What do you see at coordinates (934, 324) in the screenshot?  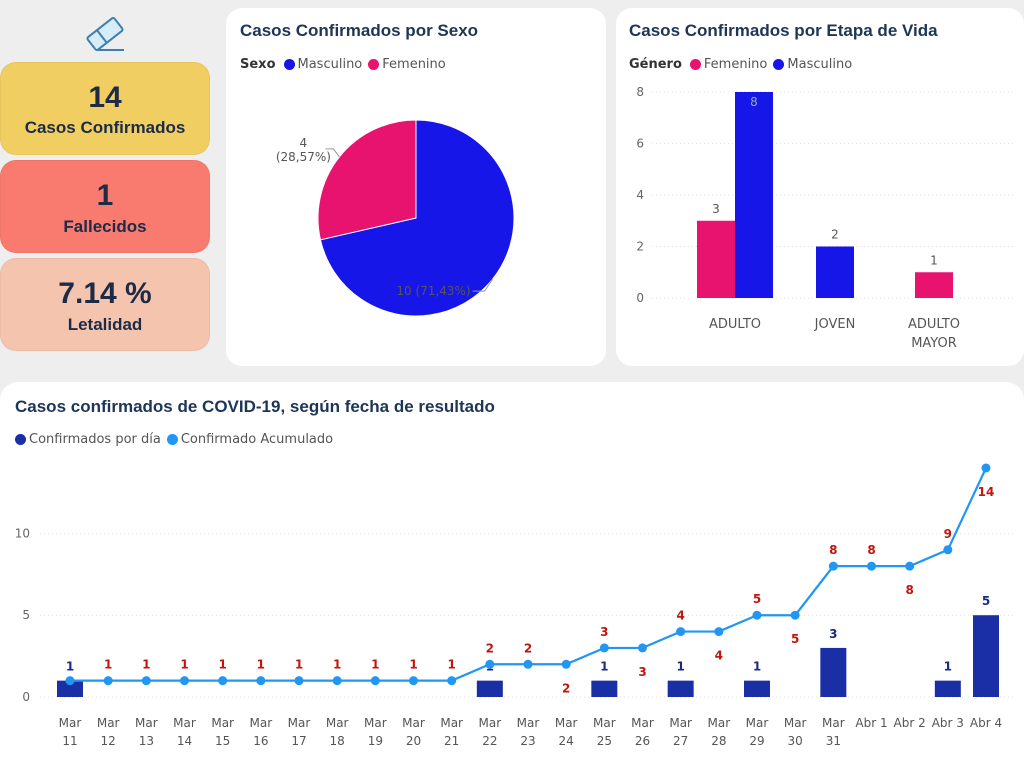 I see `x-tick-label: ADULTO` at bounding box center [934, 324].